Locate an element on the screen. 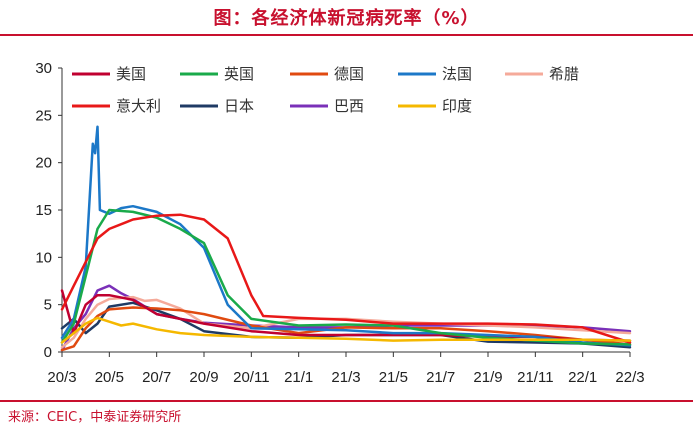 The width and height of the screenshot is (693, 437). footer-divider is located at coordinates (346, 401).